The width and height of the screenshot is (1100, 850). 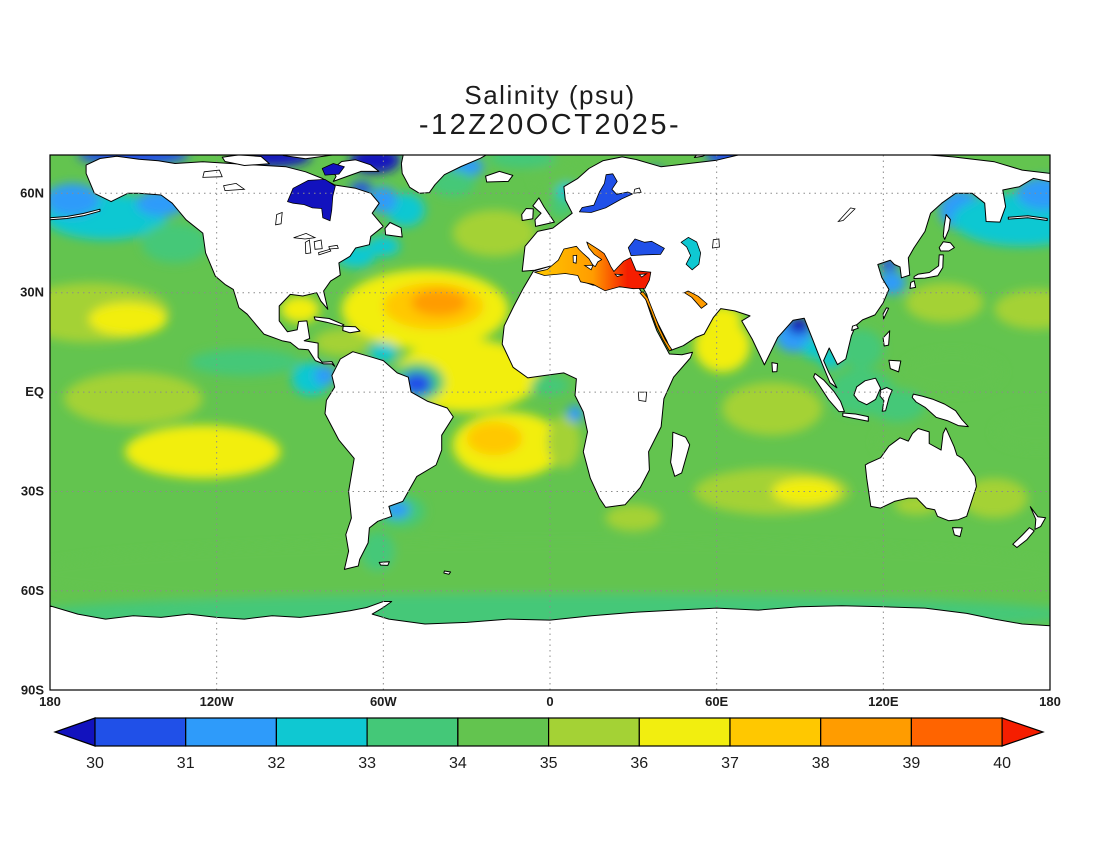 What do you see at coordinates (700, 156) in the screenshot?
I see `landmass-novaya-zemlya` at bounding box center [700, 156].